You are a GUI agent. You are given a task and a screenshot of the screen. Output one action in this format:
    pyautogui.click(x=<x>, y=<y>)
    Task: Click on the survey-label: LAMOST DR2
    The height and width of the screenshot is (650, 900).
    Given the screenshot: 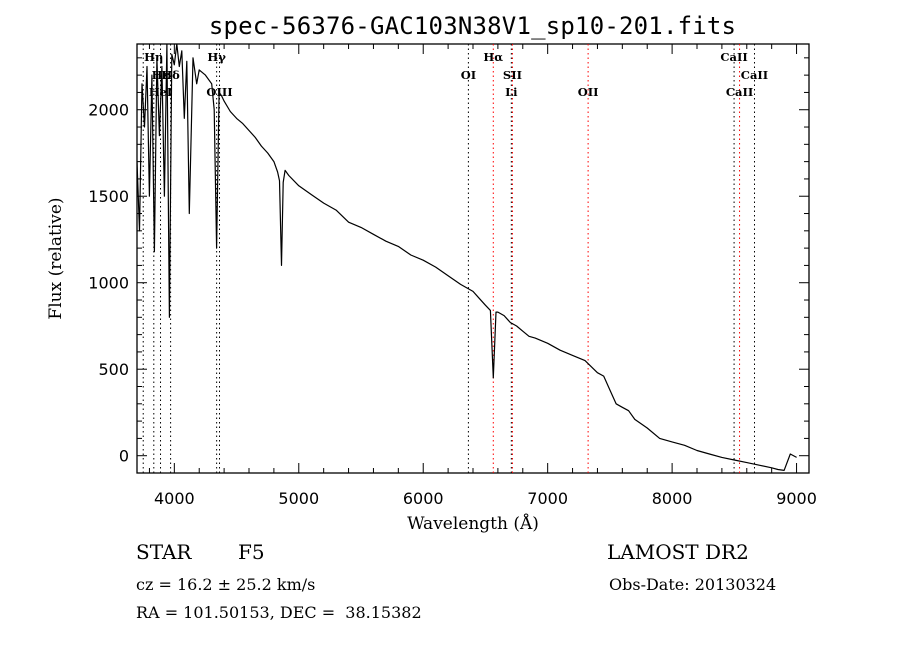 What is the action you would take?
    pyautogui.click(x=678, y=552)
    